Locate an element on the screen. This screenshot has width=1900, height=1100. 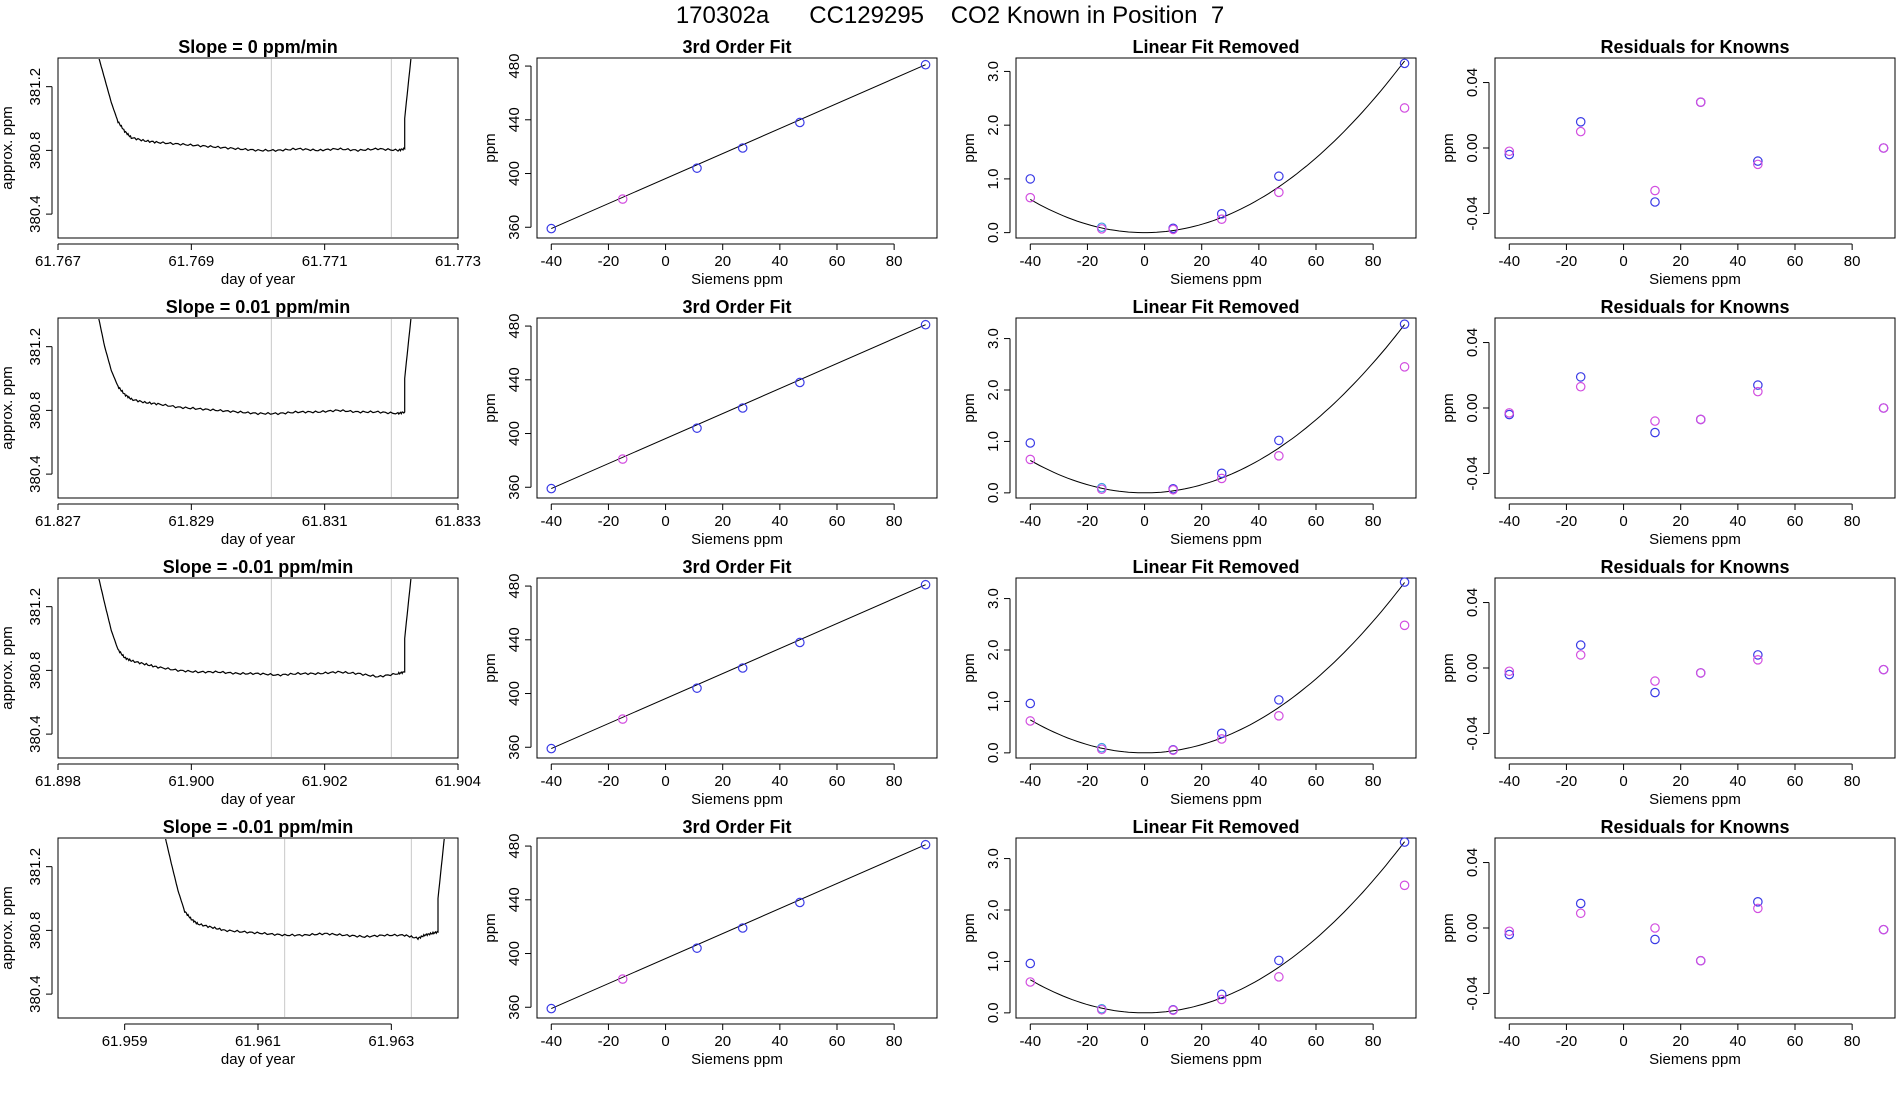
y-tick-label: 2.0 is located at coordinates (993, 650).